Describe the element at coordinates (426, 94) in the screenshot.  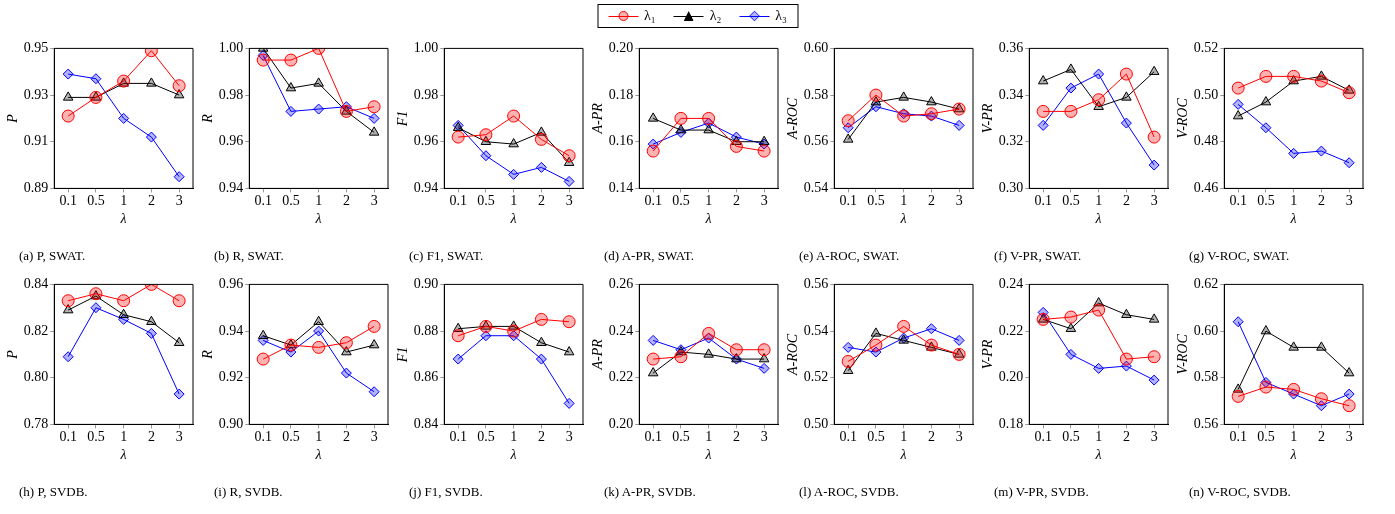
I see `y-tick-label: 0.98` at that location.